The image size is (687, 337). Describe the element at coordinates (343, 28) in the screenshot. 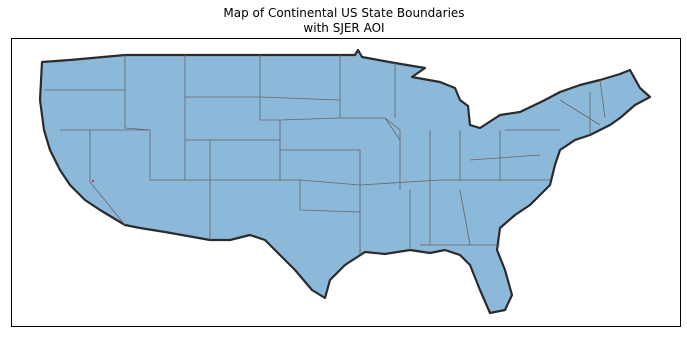

I see `map-title: with SJER AOI` at that location.